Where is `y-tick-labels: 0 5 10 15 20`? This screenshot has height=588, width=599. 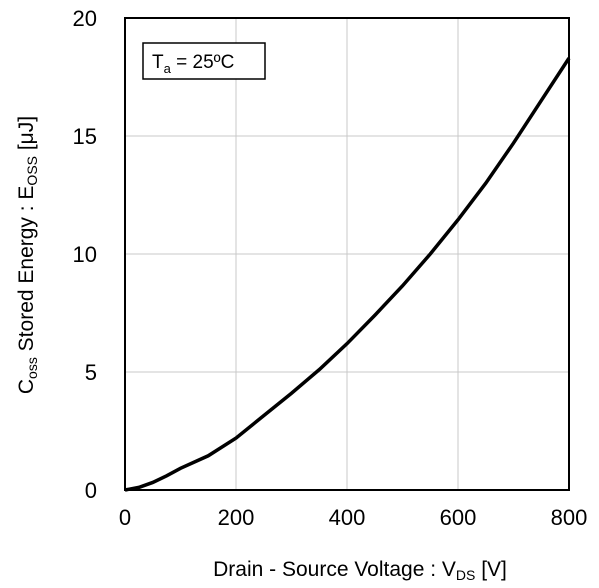 y-tick-labels: 0 5 10 15 20 is located at coordinates (85, 254).